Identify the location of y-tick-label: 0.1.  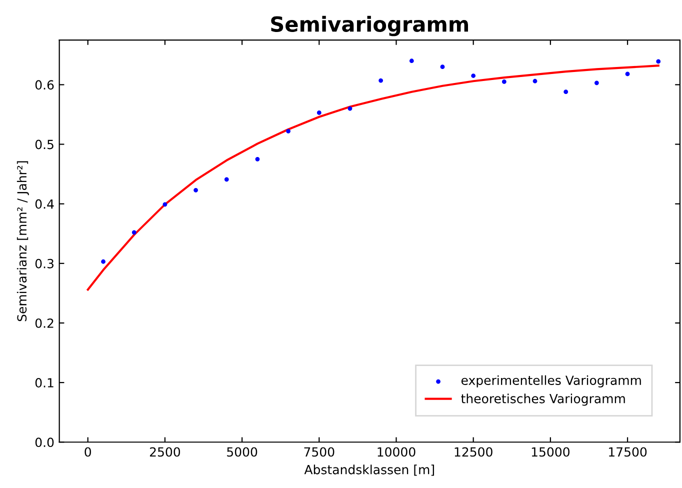
(44, 383).